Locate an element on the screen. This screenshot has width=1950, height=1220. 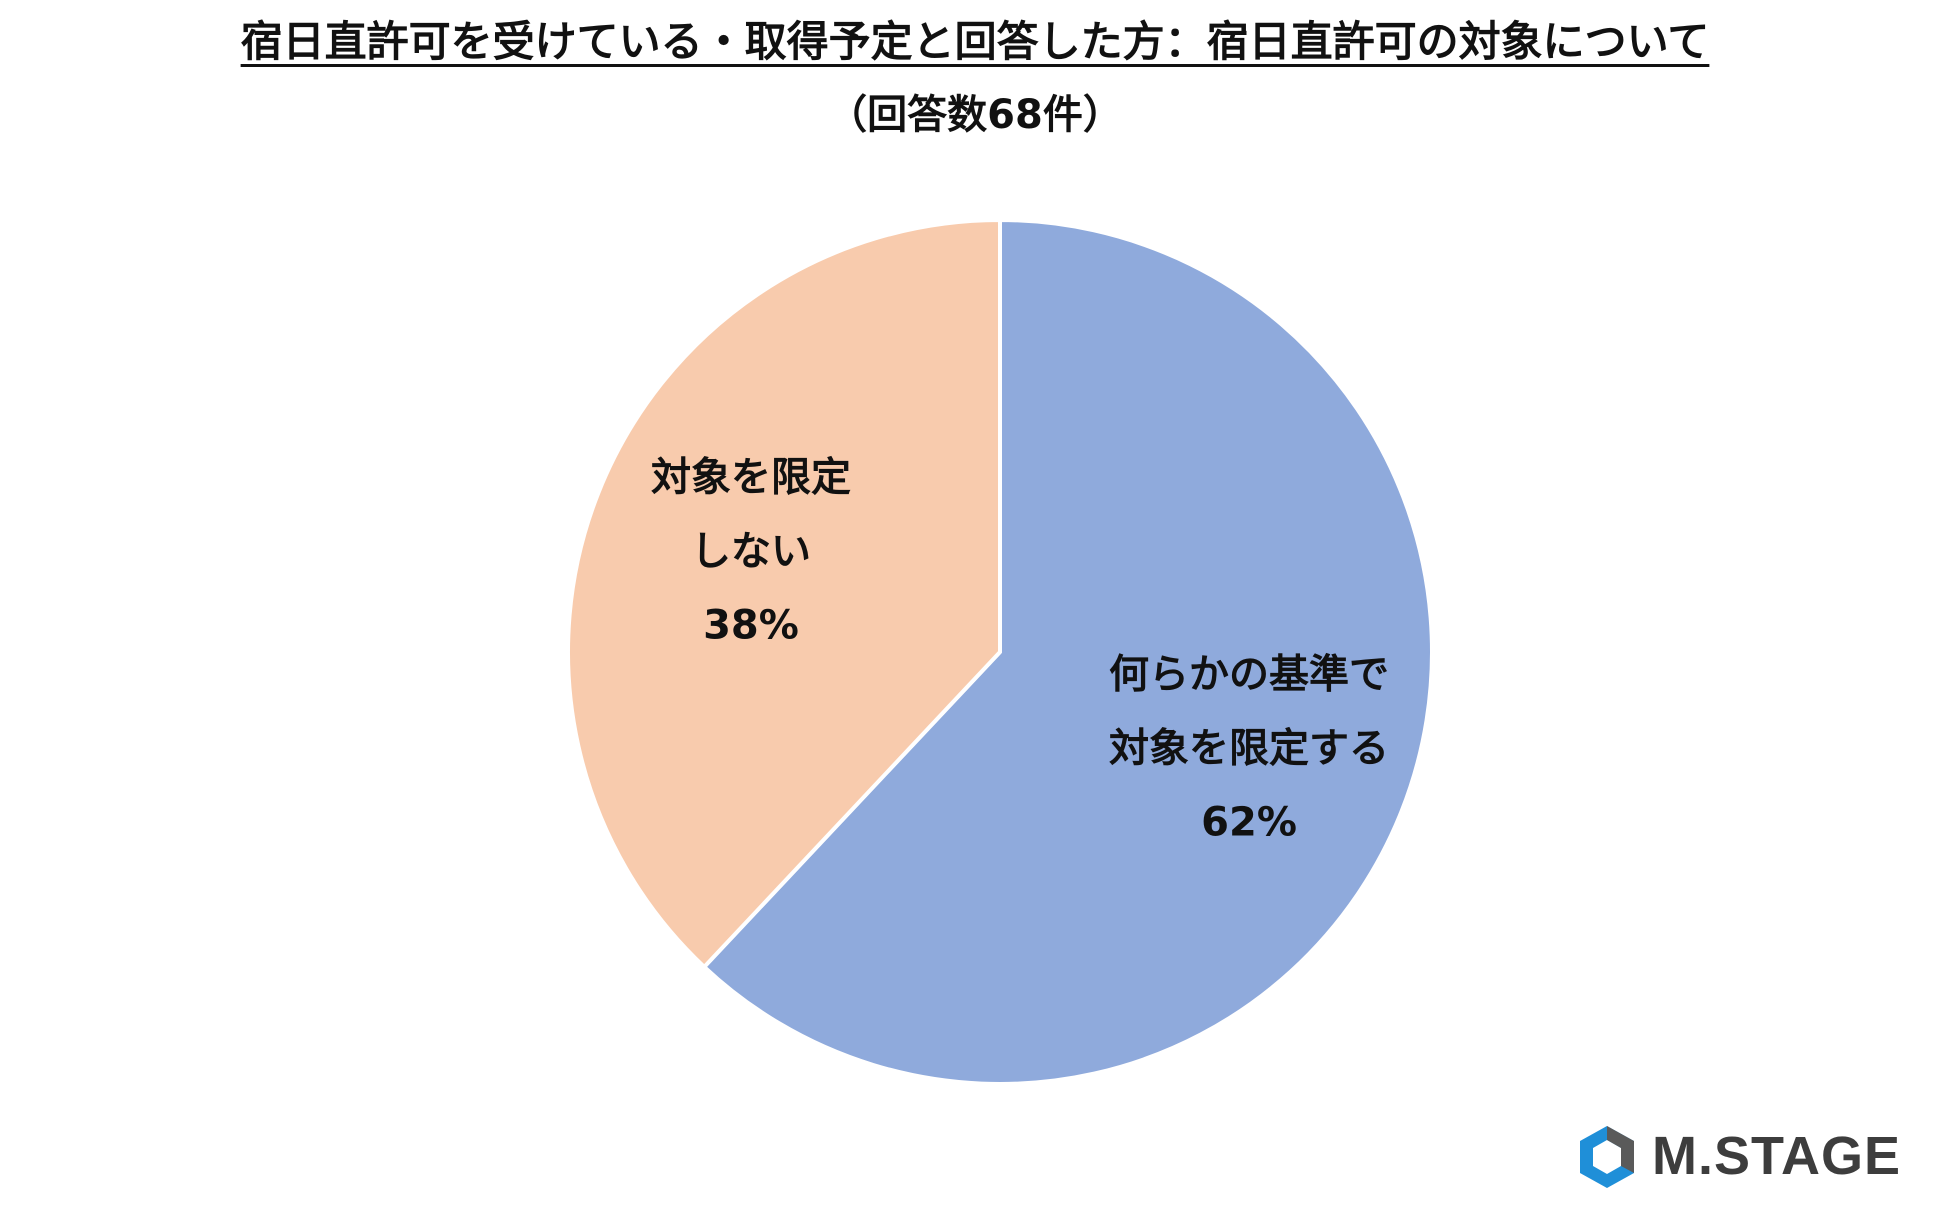
brand-logo-text: M.STAGE is located at coordinates (1776, 1156).